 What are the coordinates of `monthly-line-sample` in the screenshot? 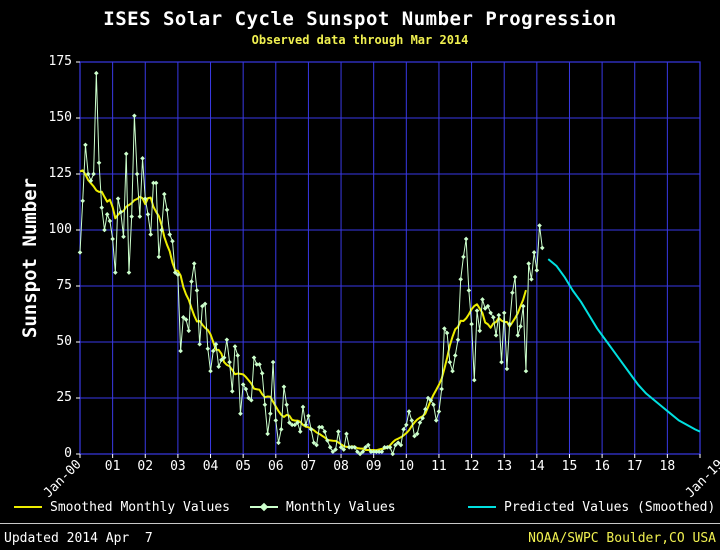 It's located at (264, 506).